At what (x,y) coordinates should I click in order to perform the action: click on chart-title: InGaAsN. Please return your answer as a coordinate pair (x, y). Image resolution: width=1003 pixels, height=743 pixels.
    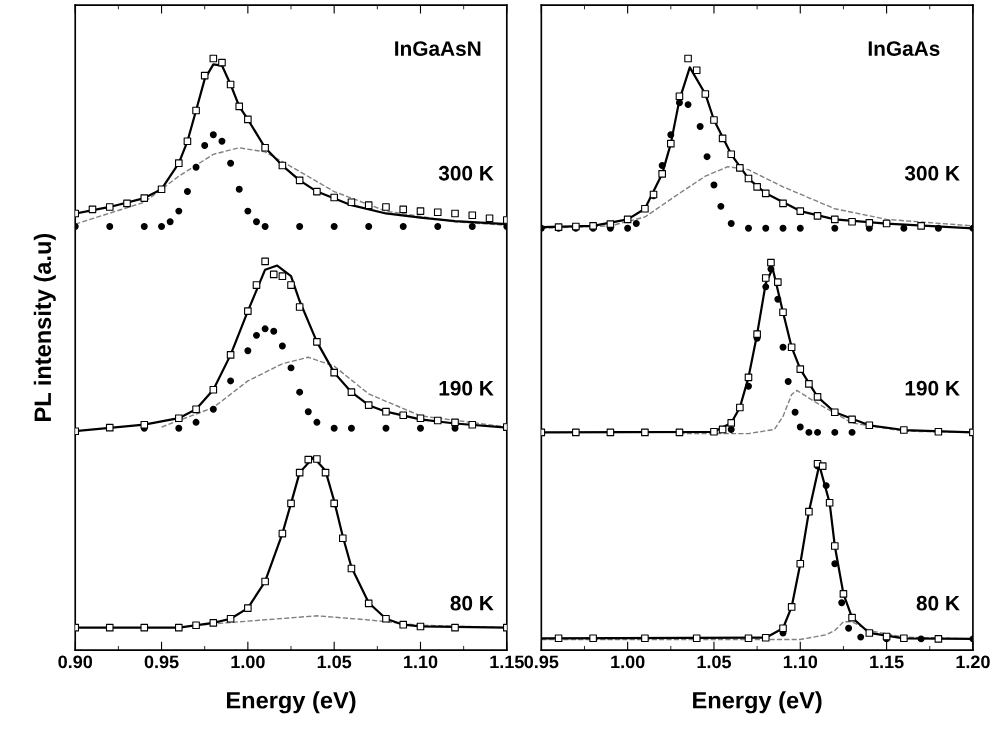
    Looking at the image, I should click on (438, 48).